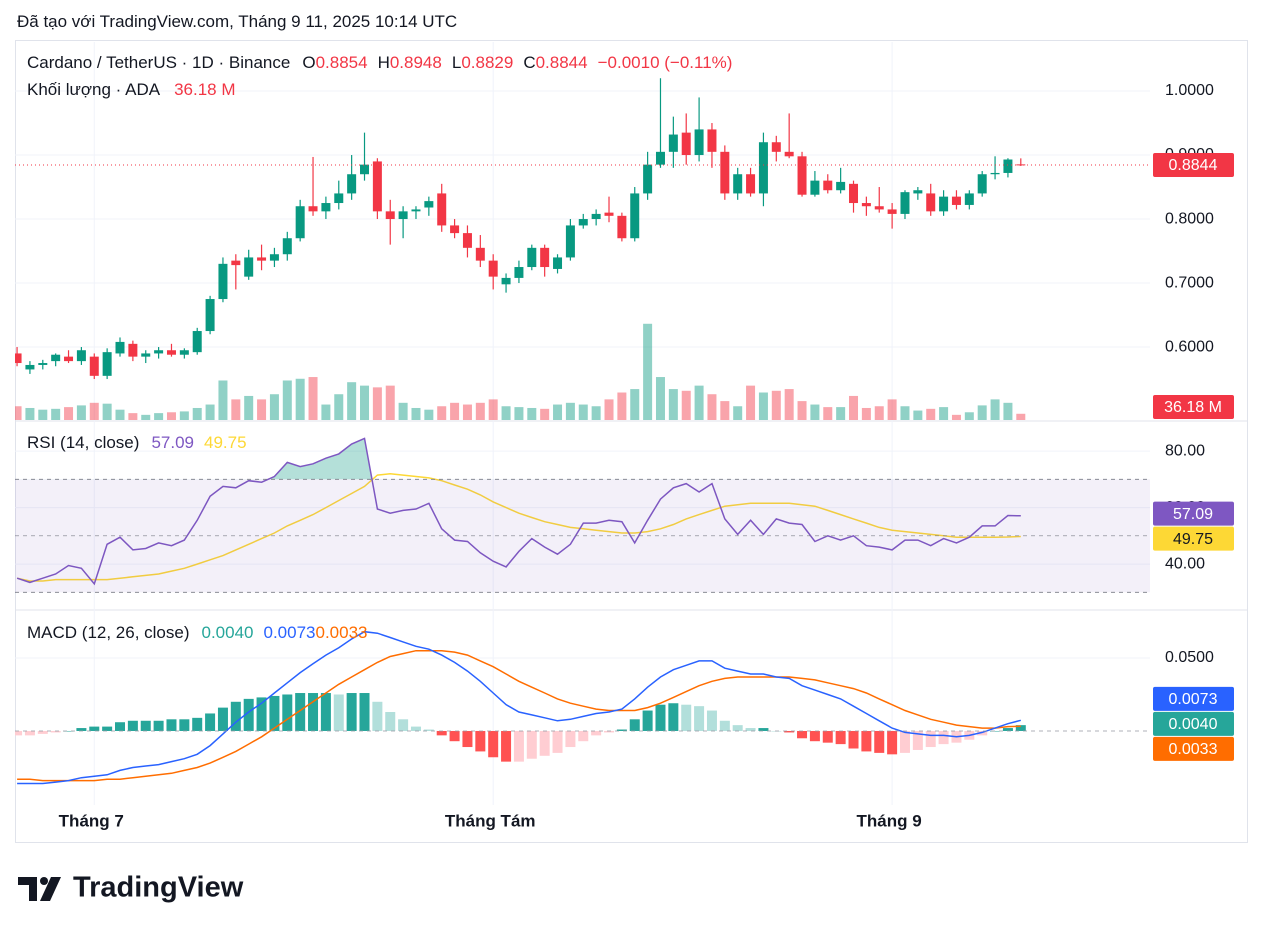 The image size is (1263, 933). What do you see at coordinates (172, 442) in the screenshot?
I see `rsi-value: 57.09` at bounding box center [172, 442].